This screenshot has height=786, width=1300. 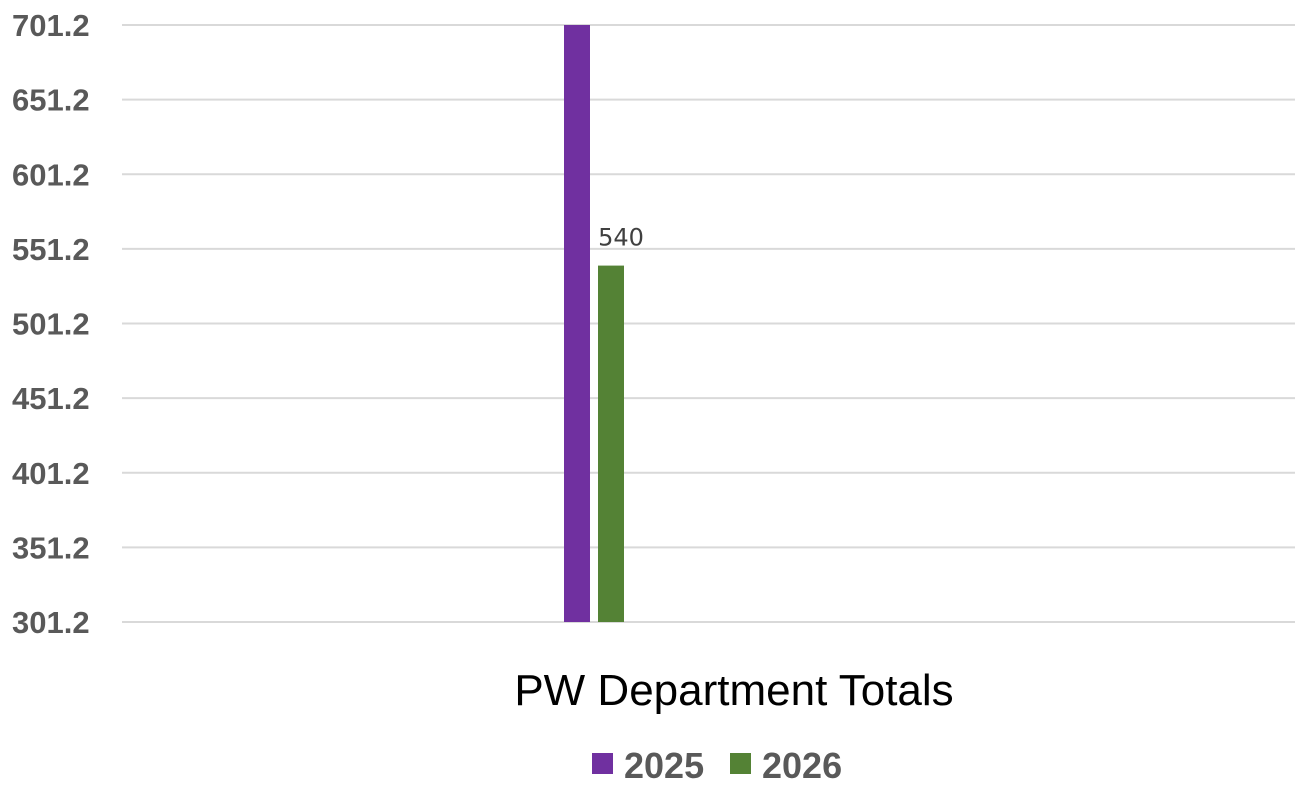 I want to click on data-label-2026: 540, so click(x=621, y=238).